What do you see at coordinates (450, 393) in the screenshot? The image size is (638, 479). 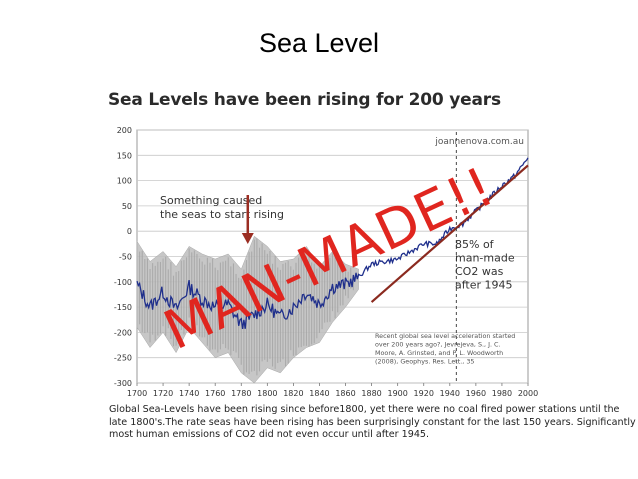 I see `x-tick-label: 1940` at bounding box center [450, 393].